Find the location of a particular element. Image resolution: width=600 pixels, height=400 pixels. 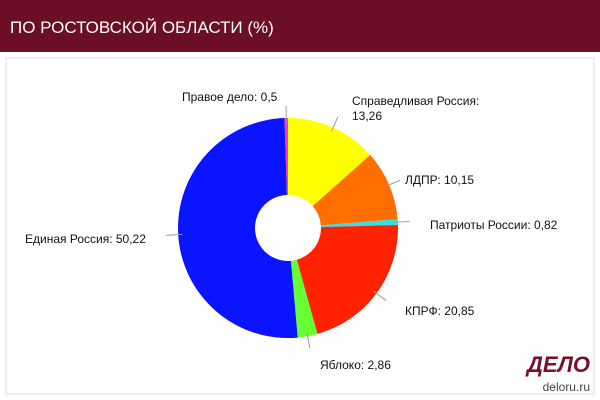

data-label: ЛДПР: 10,15 is located at coordinates (440, 180).